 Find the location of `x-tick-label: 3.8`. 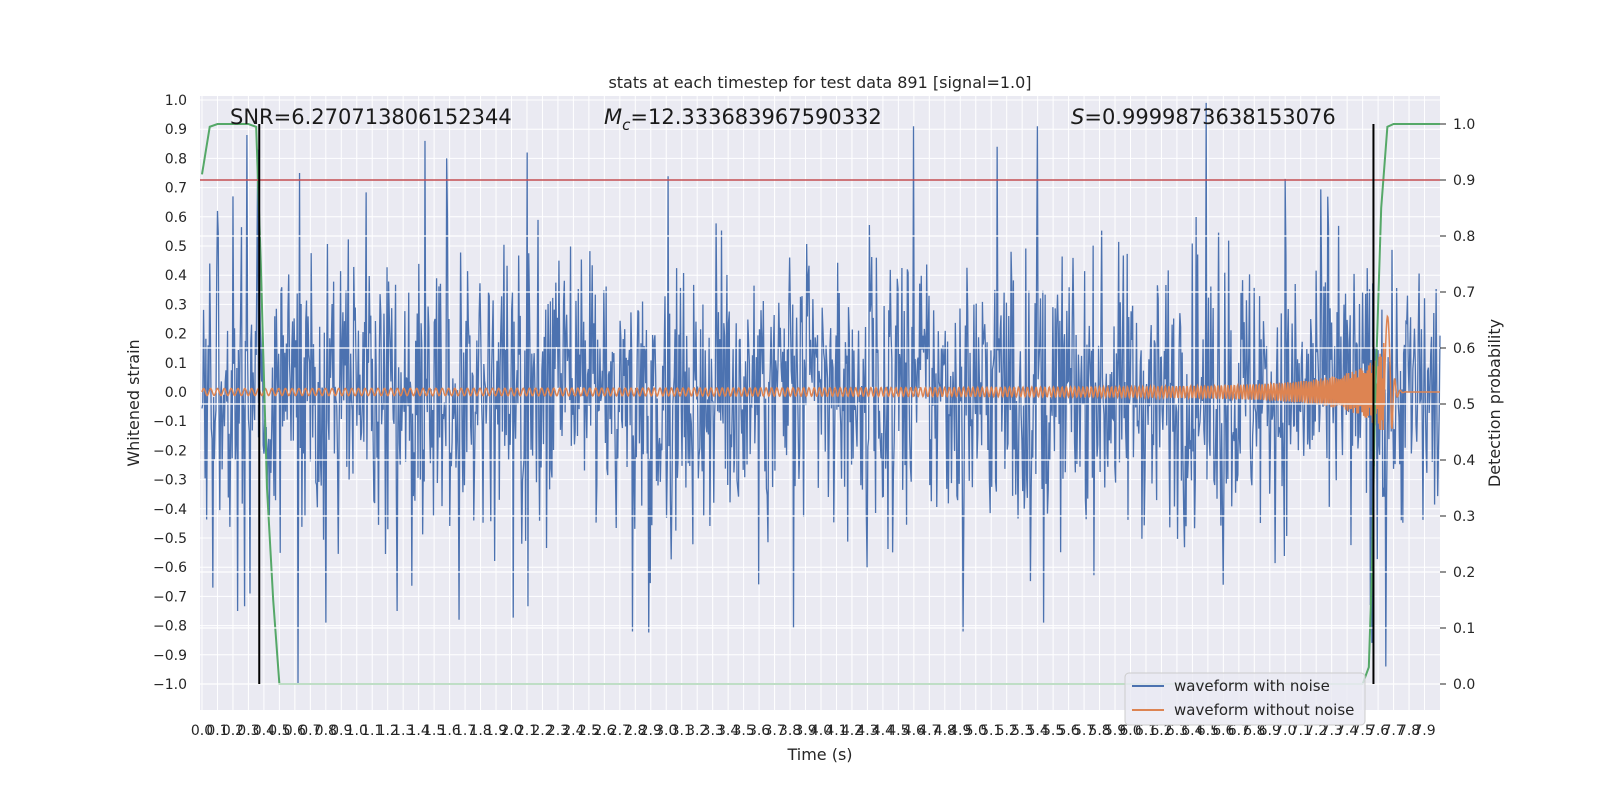

x-tick-label: 3.8 is located at coordinates (790, 731).